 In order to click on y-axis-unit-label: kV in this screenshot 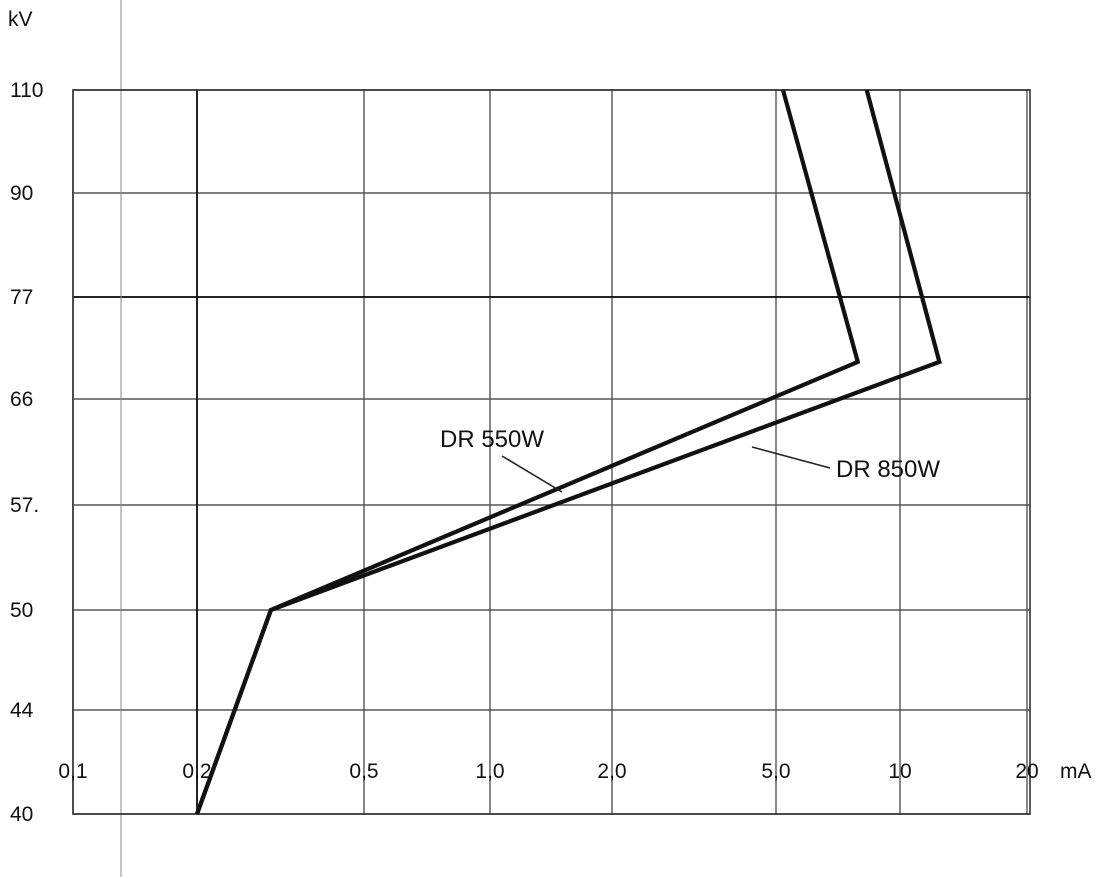, I will do `click(20, 19)`.